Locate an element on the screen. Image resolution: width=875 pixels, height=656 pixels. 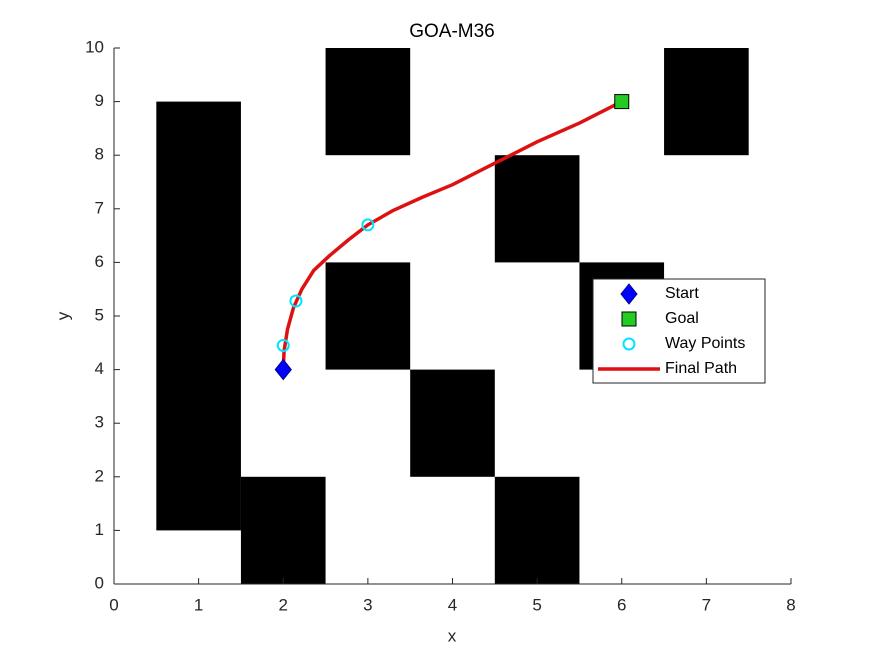
x-tick-label: 1 is located at coordinates (198, 604).